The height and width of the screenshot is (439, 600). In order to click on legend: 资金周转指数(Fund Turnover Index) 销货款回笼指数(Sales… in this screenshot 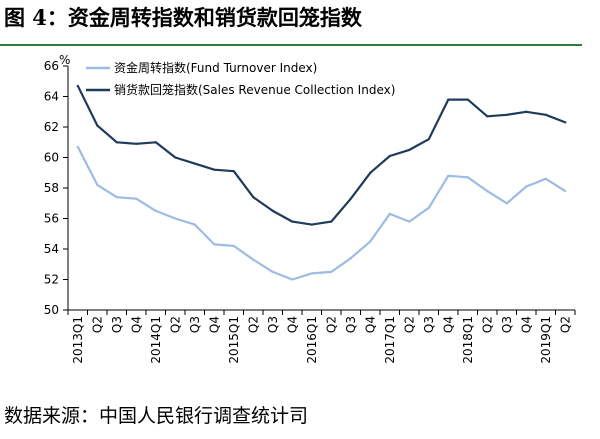, I will do `click(240, 78)`.